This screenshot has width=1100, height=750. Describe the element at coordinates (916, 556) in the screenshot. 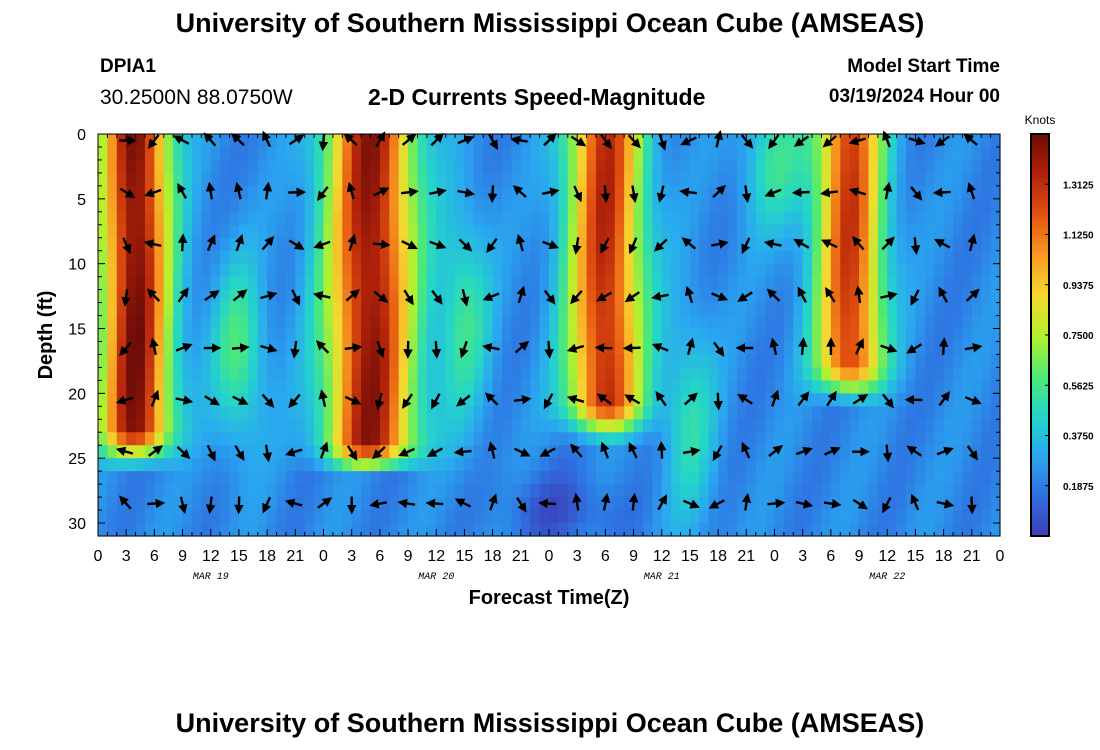

I see `x-tick-label: 15` at that location.